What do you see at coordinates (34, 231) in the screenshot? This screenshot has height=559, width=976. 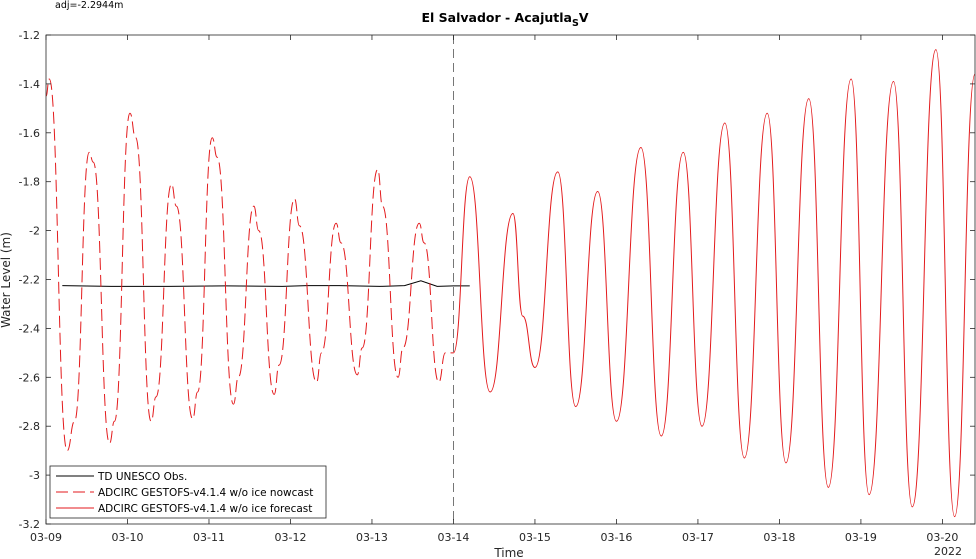 I see `y-tick-label: -2` at bounding box center [34, 231].